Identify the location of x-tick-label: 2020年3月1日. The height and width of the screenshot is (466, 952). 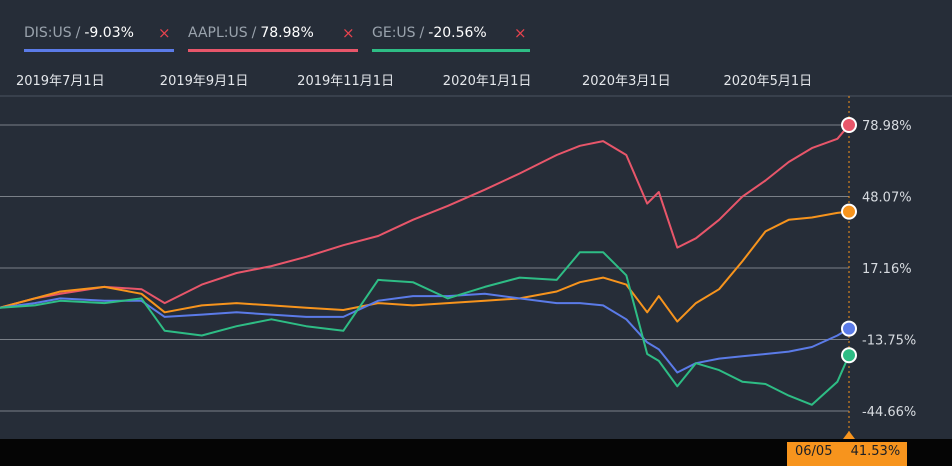
(626, 81).